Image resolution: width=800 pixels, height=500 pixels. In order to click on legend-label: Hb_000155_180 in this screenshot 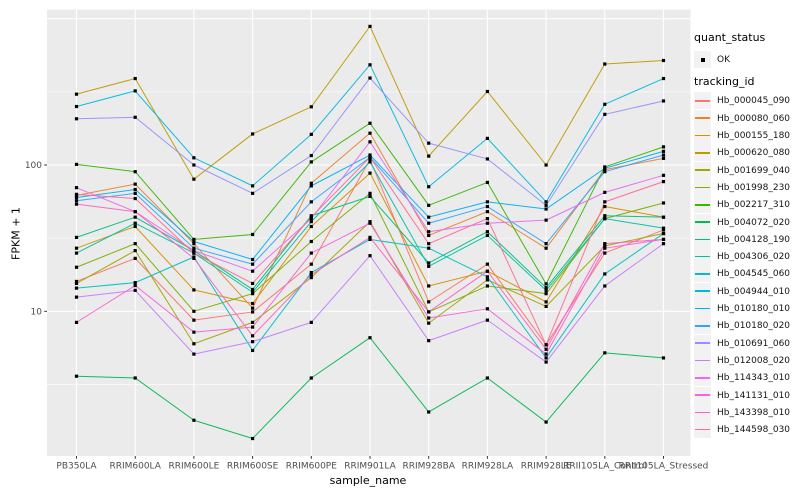, I will do `click(754, 136)`.